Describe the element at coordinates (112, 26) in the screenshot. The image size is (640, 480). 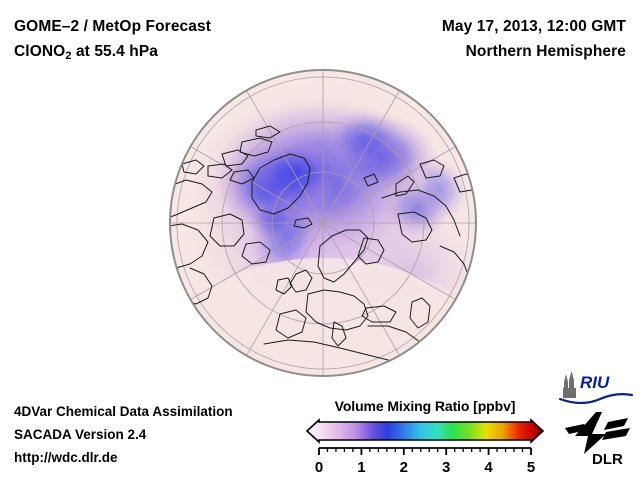
I see `instrument-title: GOME–2 / MetOp Forecast` at that location.